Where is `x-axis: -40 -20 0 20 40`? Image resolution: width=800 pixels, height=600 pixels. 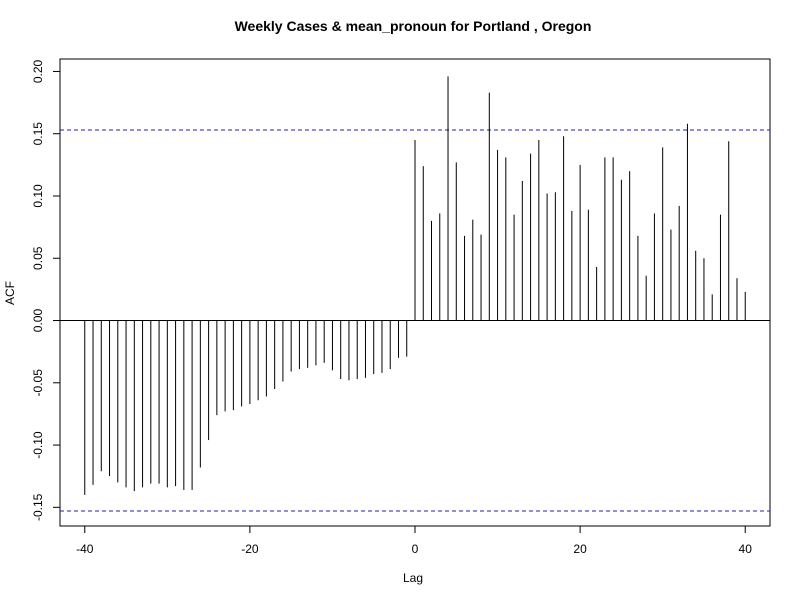 x-axis: -40 -20 0 20 40 is located at coordinates (414, 540).